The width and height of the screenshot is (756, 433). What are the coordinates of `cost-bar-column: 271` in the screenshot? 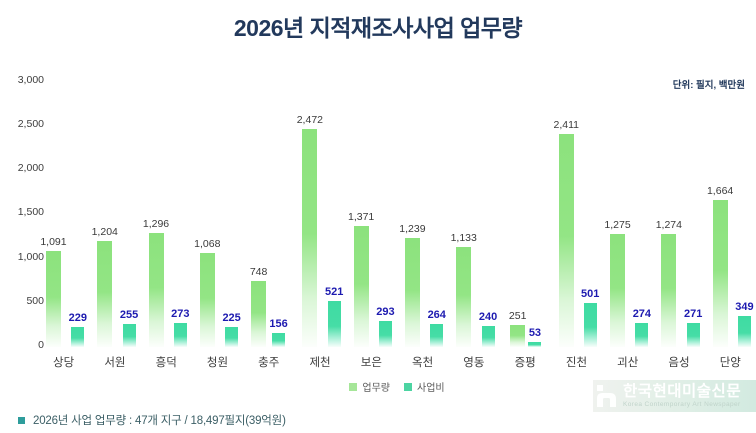 It's located at (693, 327).